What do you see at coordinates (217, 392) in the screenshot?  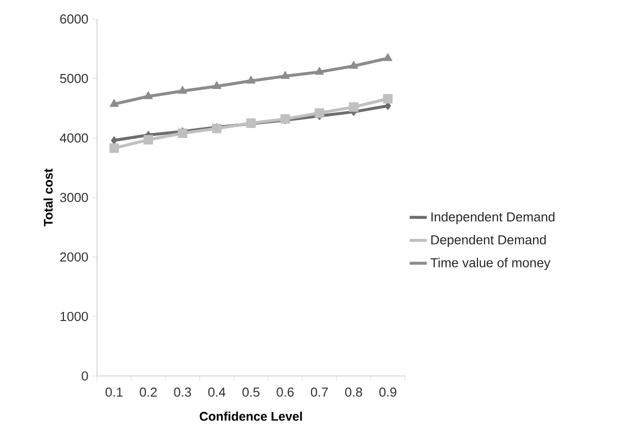 I see `x-tick-label: 0.4` at bounding box center [217, 392].